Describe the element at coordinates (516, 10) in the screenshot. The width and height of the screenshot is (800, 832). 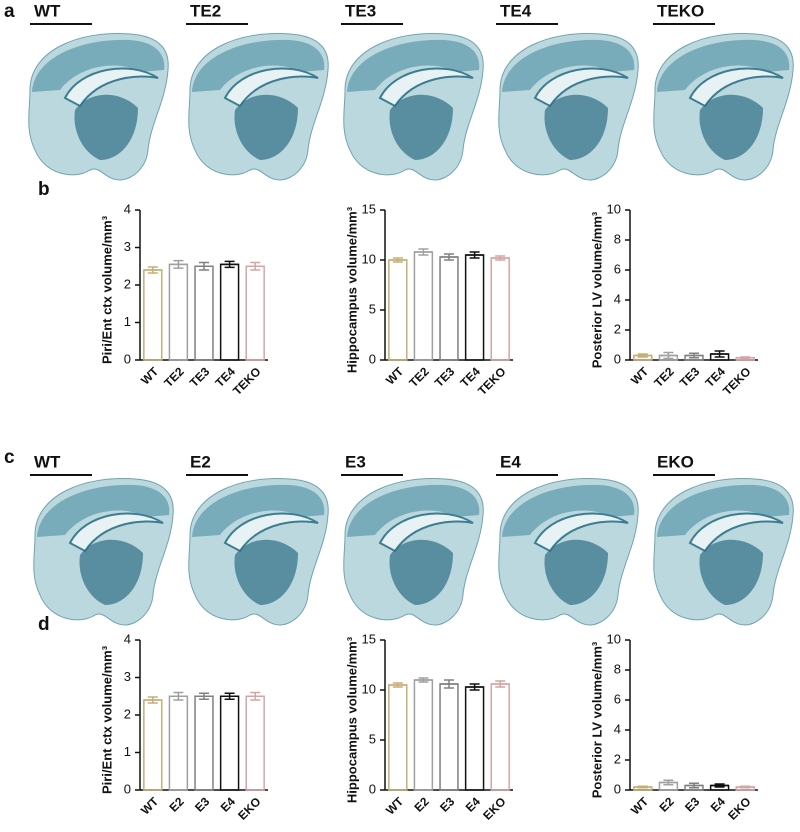
I see `genotype-label: TE4` at that location.